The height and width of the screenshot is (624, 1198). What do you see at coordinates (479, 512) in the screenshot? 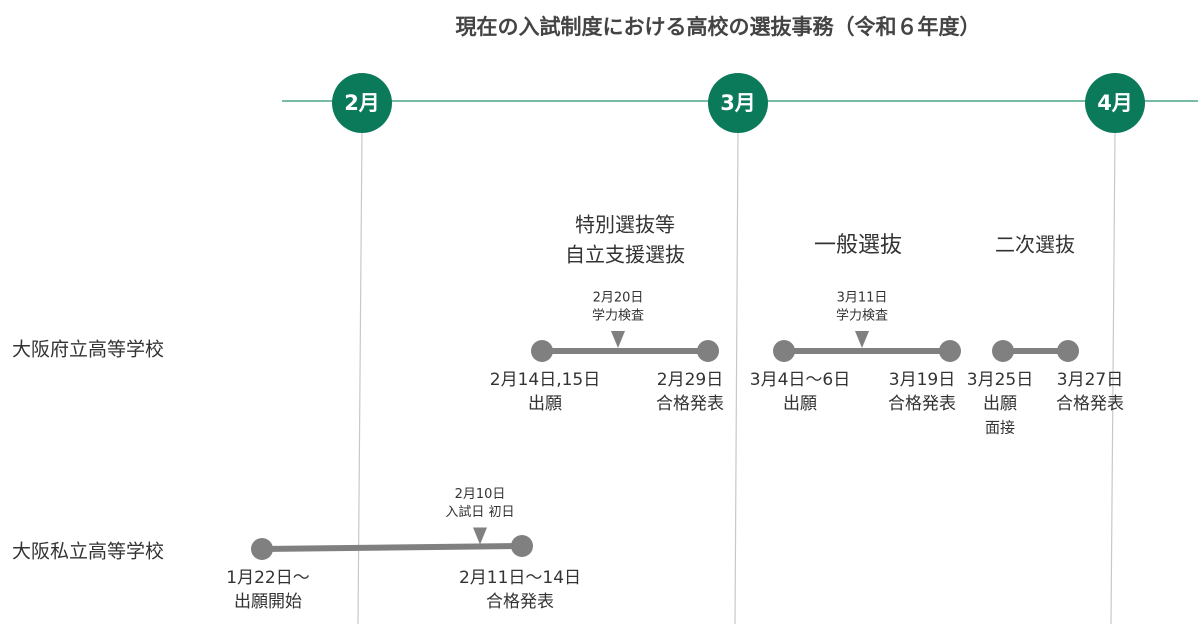
I see `check-label: 入試日 初日` at bounding box center [479, 512].